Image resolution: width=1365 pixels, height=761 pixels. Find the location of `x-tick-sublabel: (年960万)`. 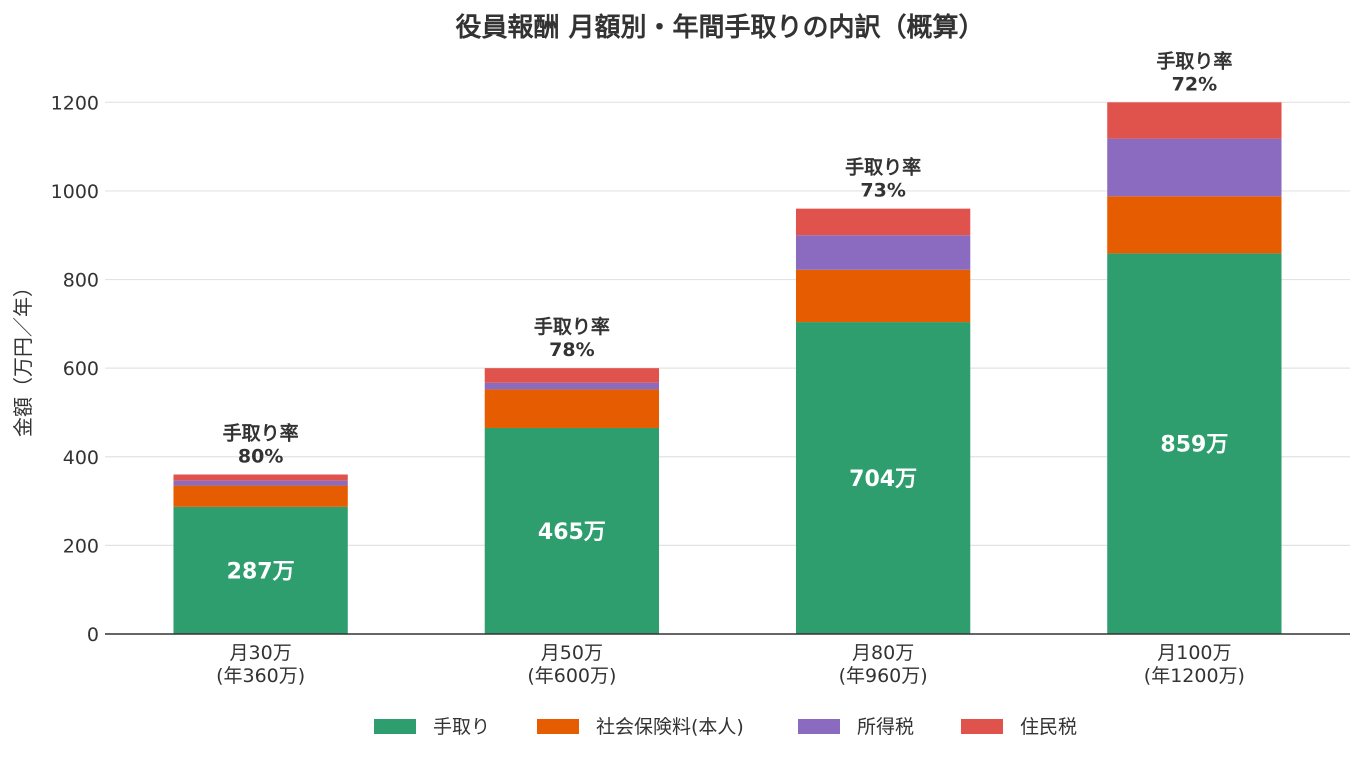

x-tick-sublabel: (年960万) is located at coordinates (883, 676).